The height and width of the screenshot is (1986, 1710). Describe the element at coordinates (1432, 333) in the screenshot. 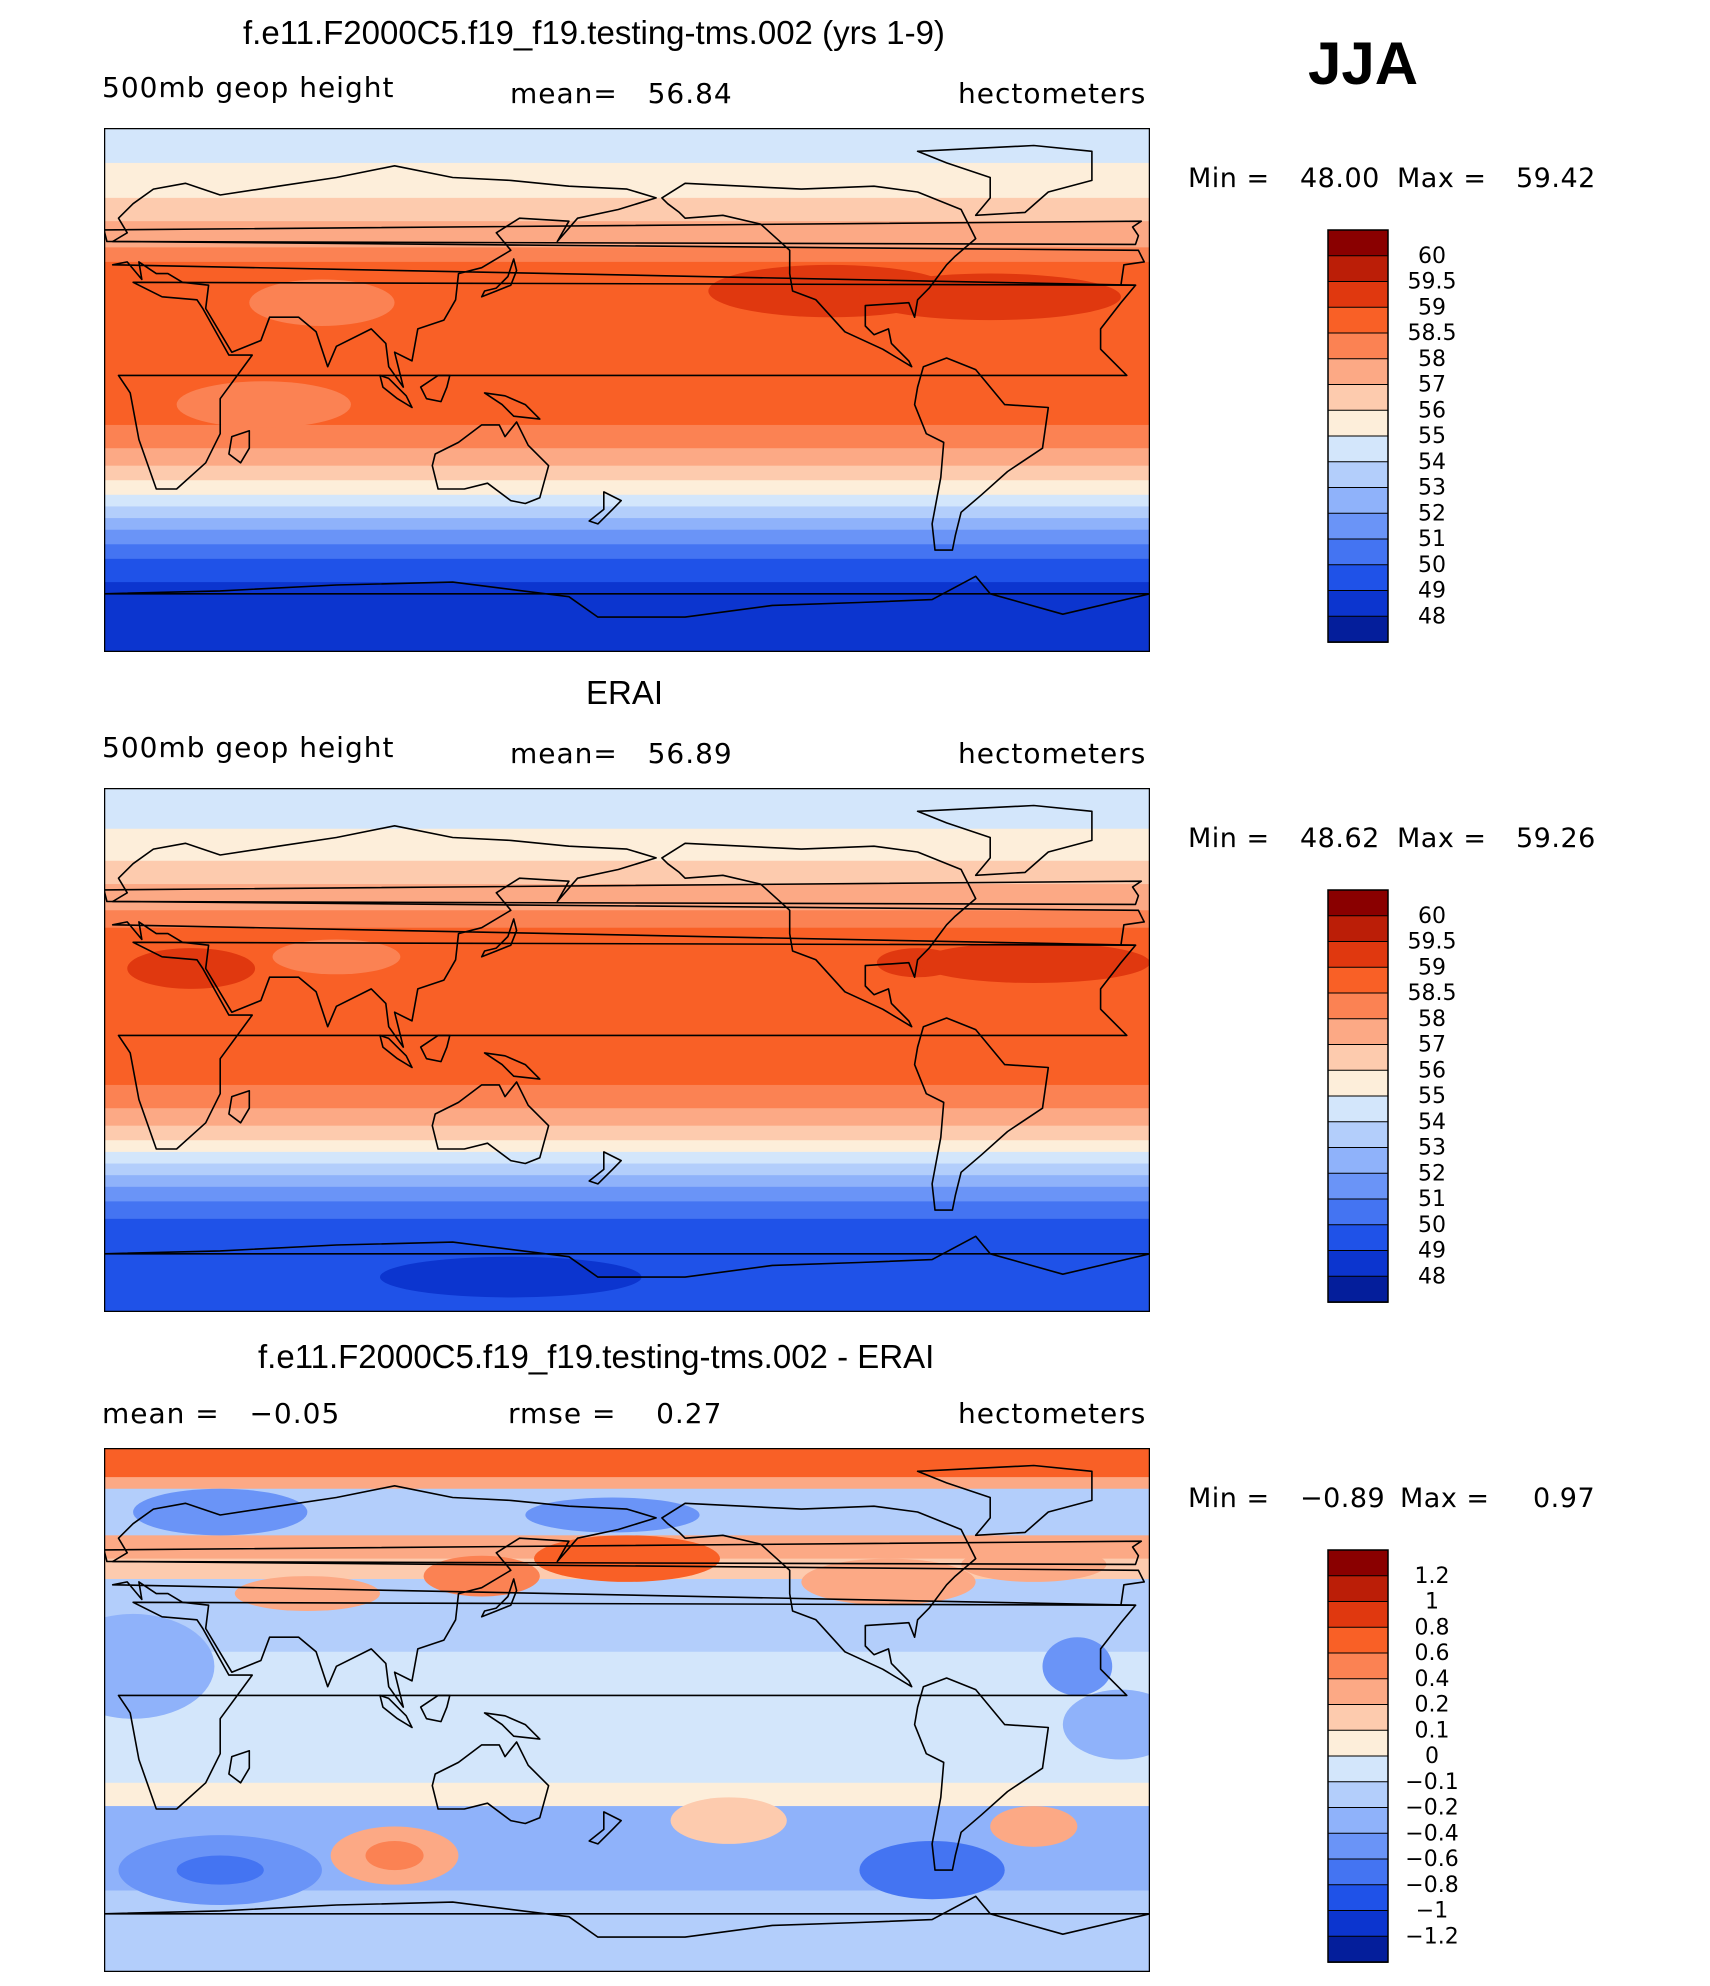

I see `colorbar-label: 58.5` at that location.